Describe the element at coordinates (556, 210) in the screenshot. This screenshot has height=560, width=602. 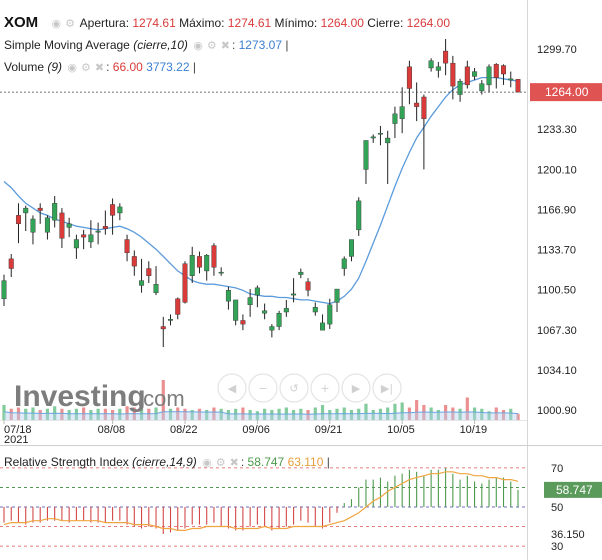
I see `y-tick-label: 1166.90` at that location.